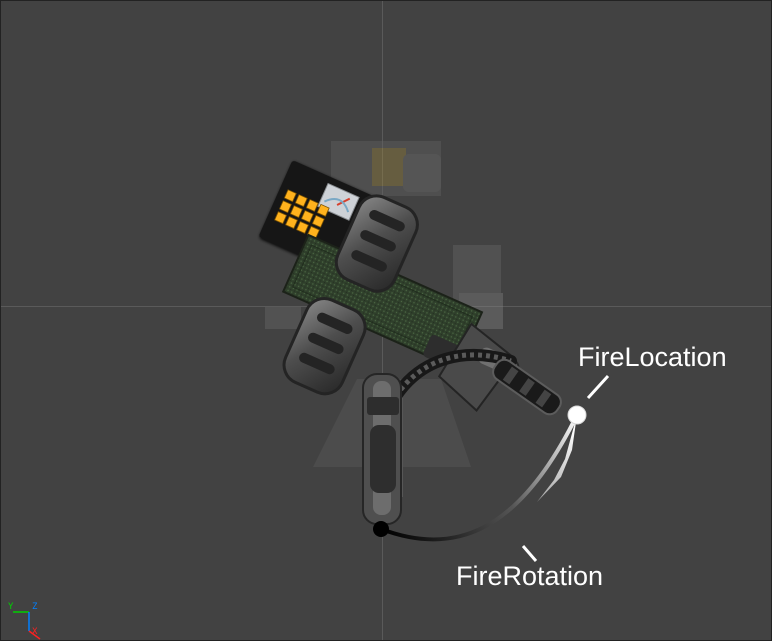  I want to click on x-axis-line, so click(34, 635).